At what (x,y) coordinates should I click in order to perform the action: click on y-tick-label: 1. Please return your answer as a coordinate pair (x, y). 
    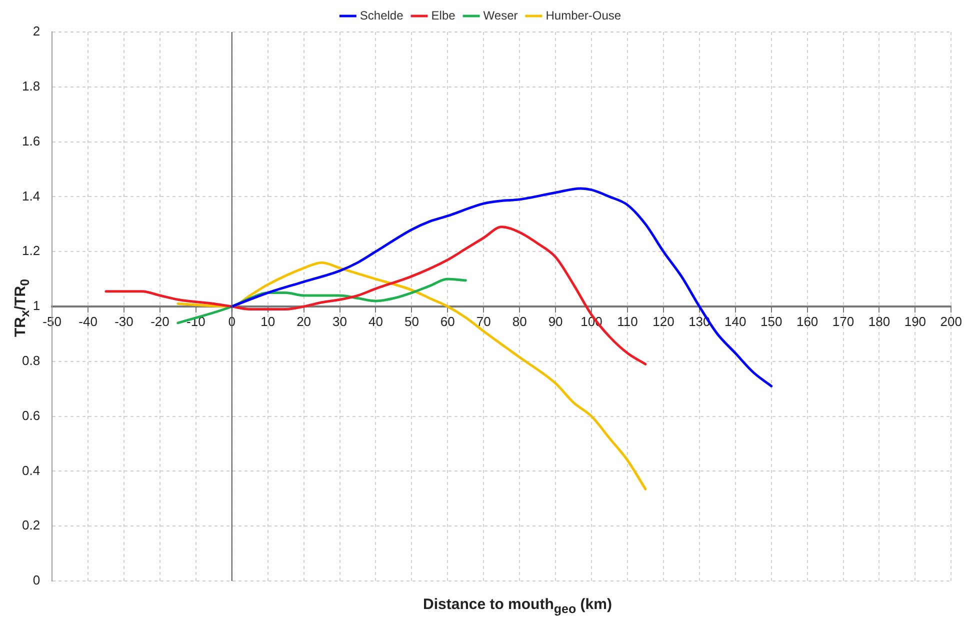
    Looking at the image, I should click on (36, 306).